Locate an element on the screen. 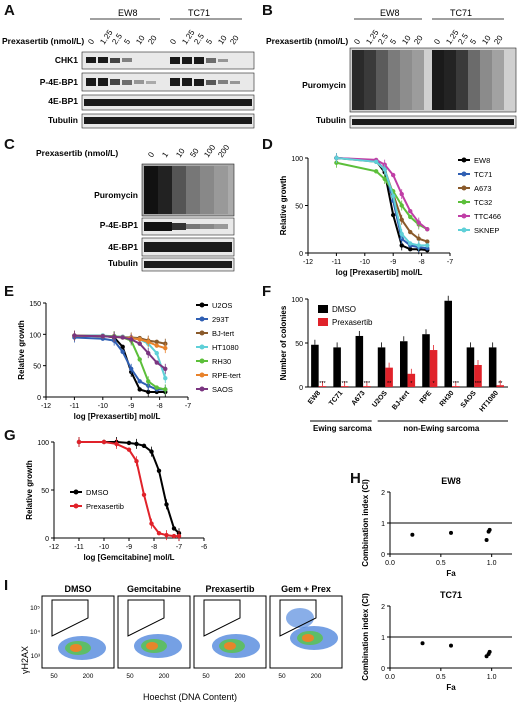  y-tick-label: 1 is located at coordinates (383, 638).